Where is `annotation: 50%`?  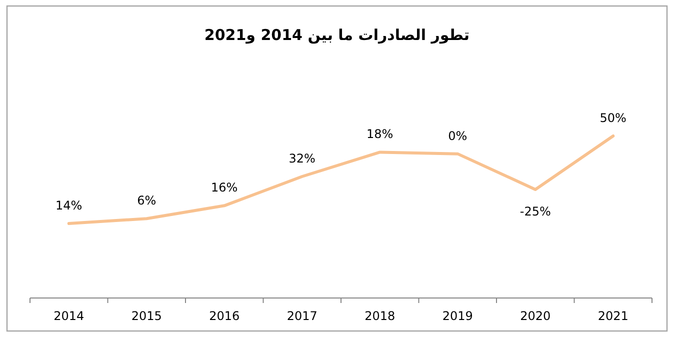 annotation: 50% is located at coordinates (613, 118).